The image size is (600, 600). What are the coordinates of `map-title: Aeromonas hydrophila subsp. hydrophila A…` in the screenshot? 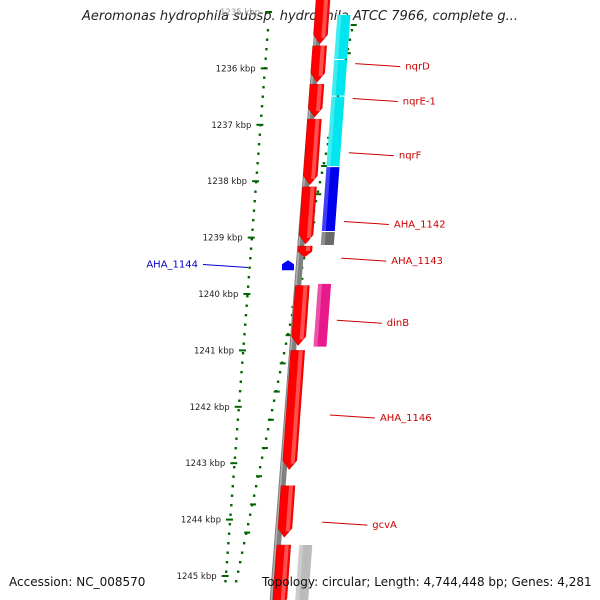 It's located at (300, 16).